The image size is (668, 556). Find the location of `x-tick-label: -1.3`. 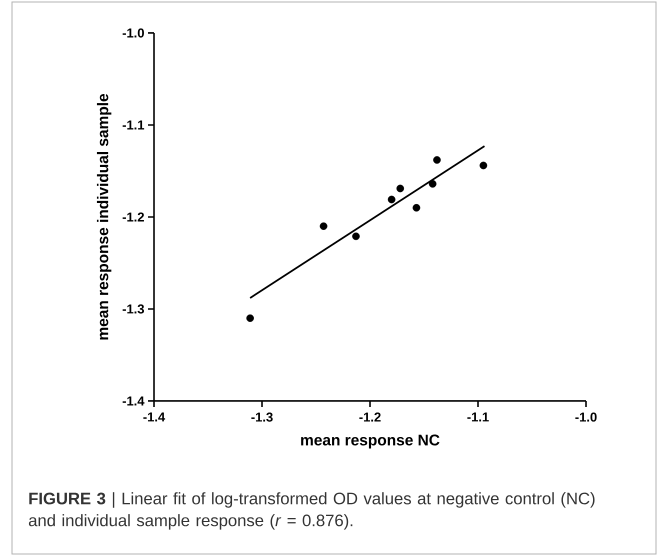

x-tick-label: -1.3 is located at coordinates (262, 417).